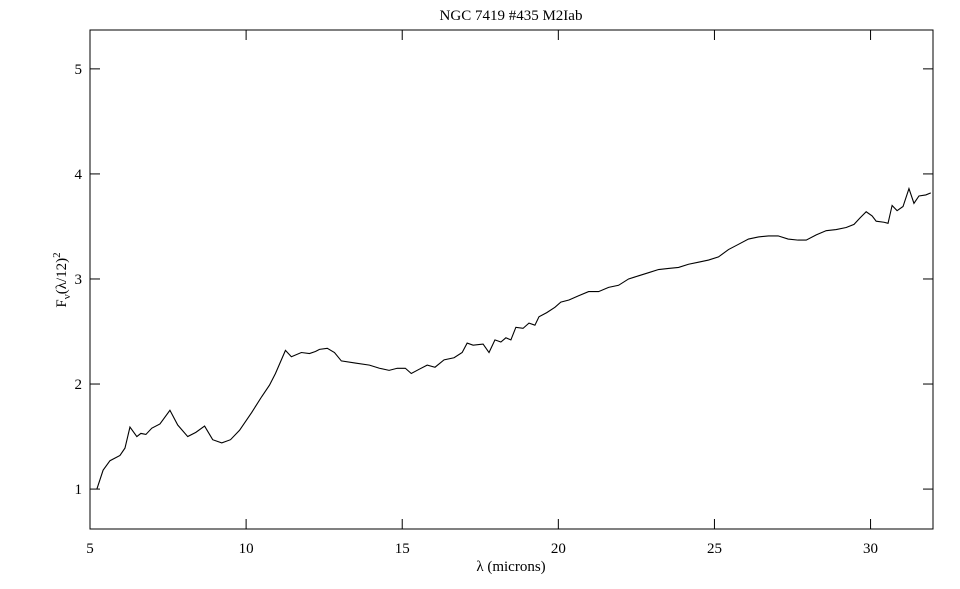 The height and width of the screenshot is (589, 960). What do you see at coordinates (62, 276) in the screenshot?
I see `y-label-part: (λ/12)` at bounding box center [62, 276].